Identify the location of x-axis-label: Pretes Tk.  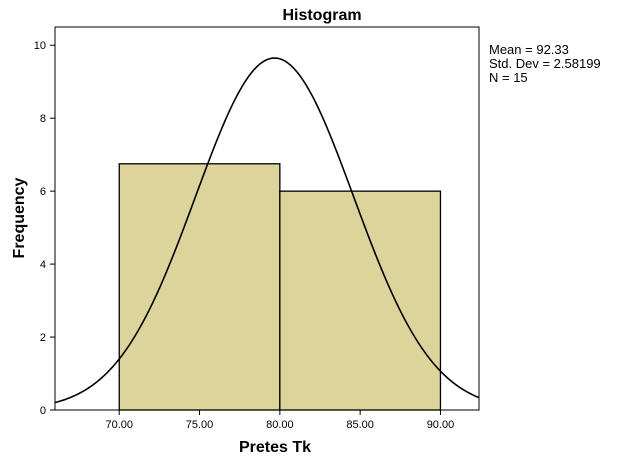
(275, 447).